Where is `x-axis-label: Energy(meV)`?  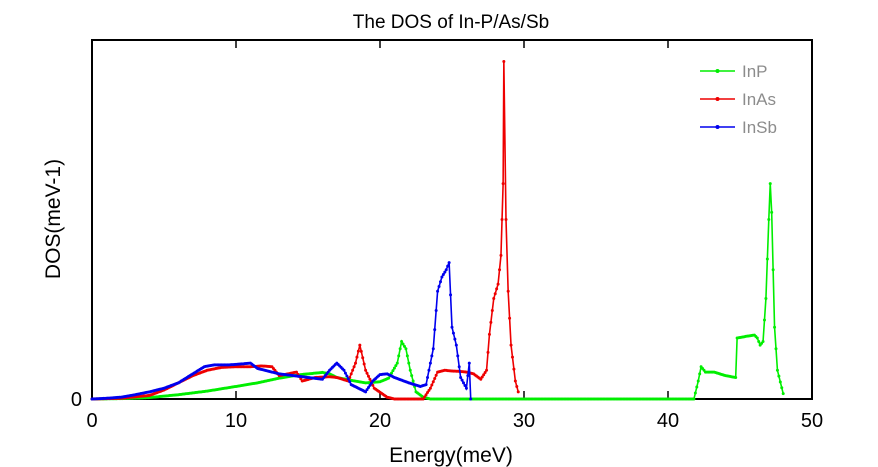 x-axis-label: Energy(meV) is located at coordinates (451, 455).